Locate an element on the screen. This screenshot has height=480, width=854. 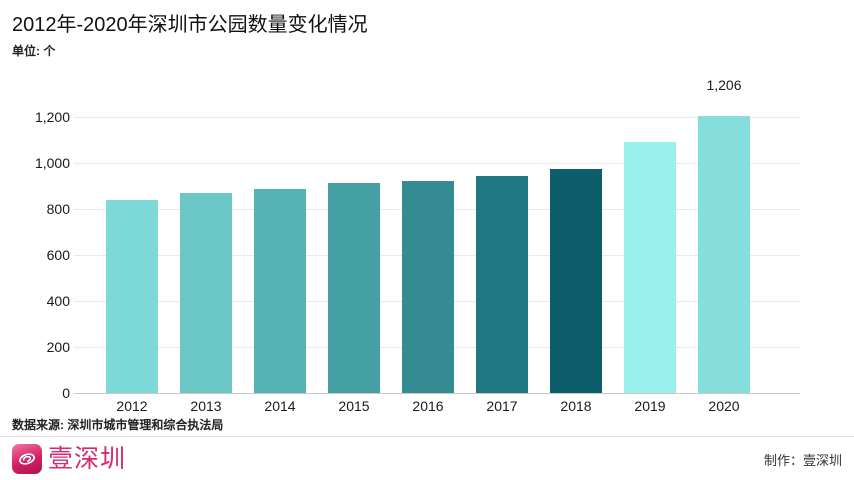
x-tick-label-2017: 2017 is located at coordinates (502, 406).